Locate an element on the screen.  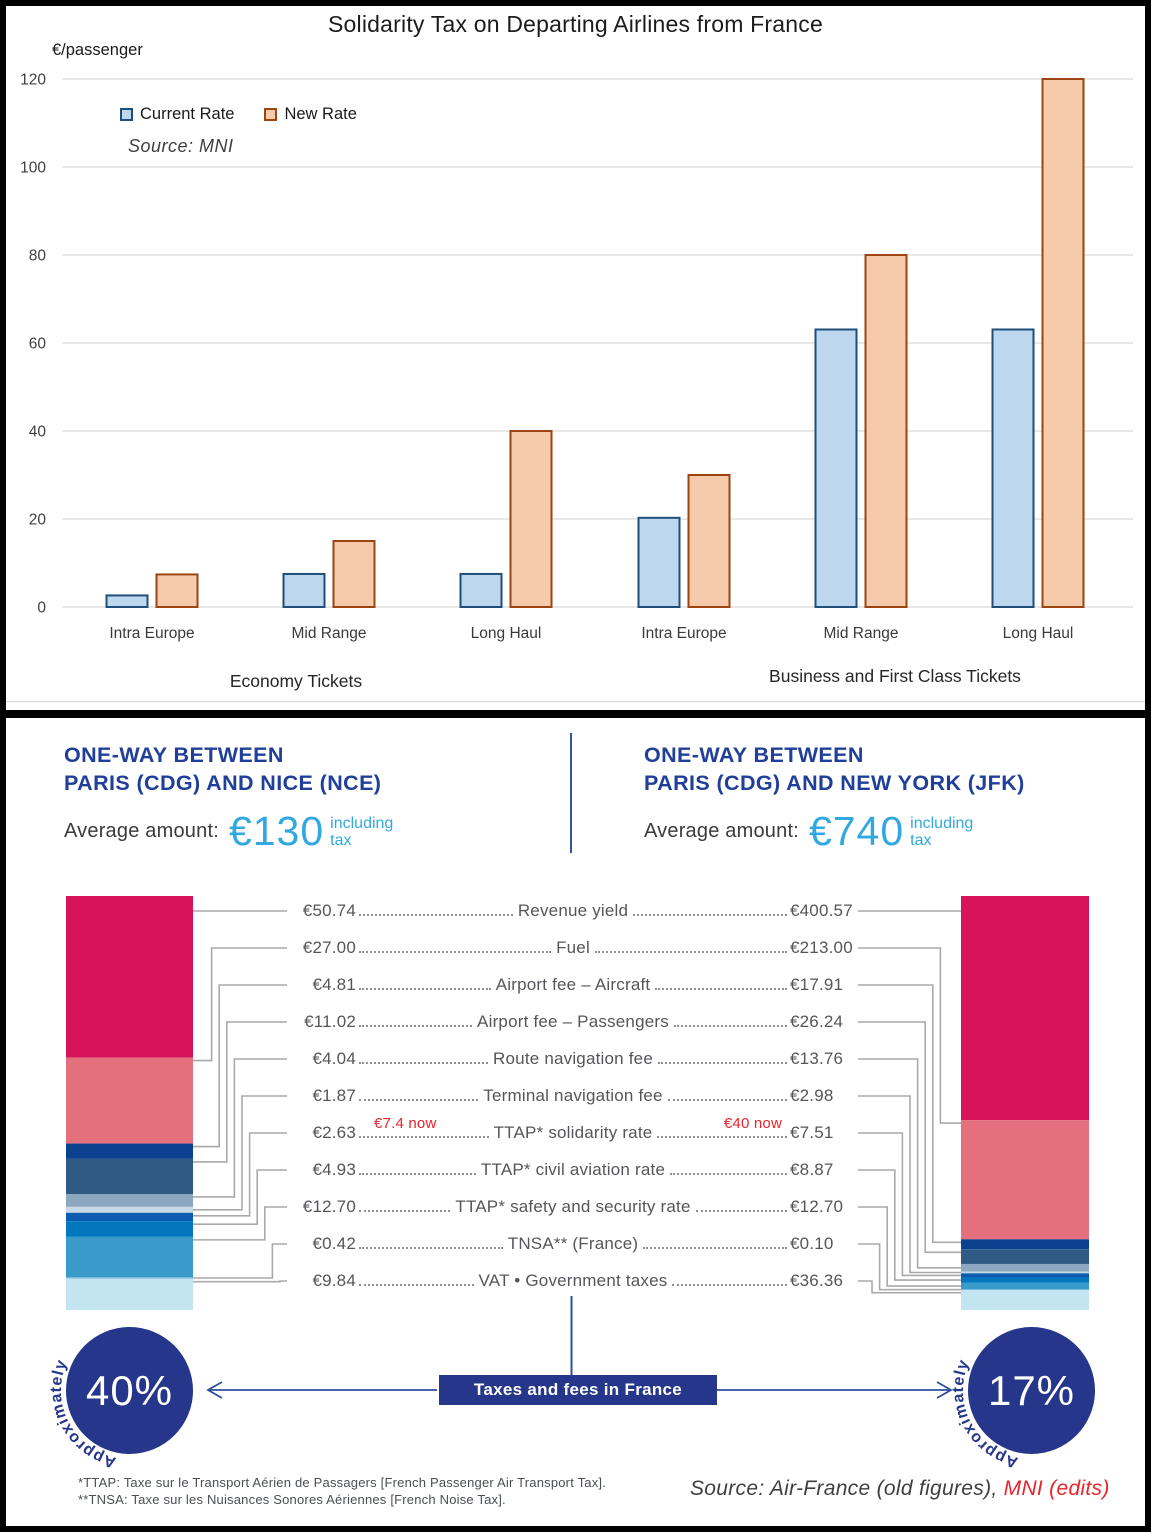
route-title-left-line2: PARIS (CDG) AND NICE (NCE) is located at coordinates (223, 783).